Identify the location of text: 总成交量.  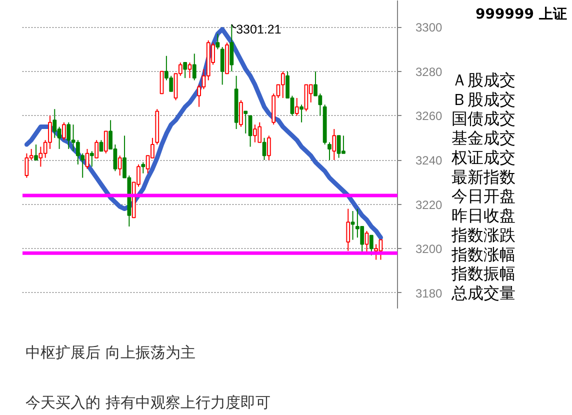
(483, 293).